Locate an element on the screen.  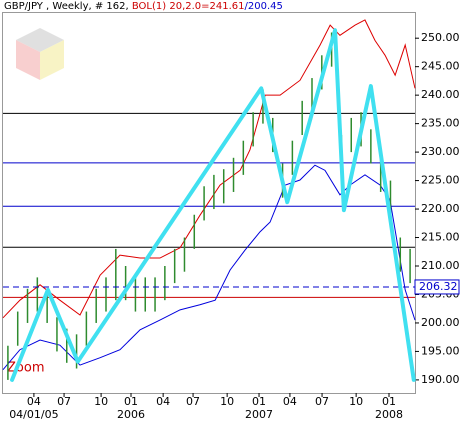
y-tick-label: 195.00 is located at coordinates (440, 350).